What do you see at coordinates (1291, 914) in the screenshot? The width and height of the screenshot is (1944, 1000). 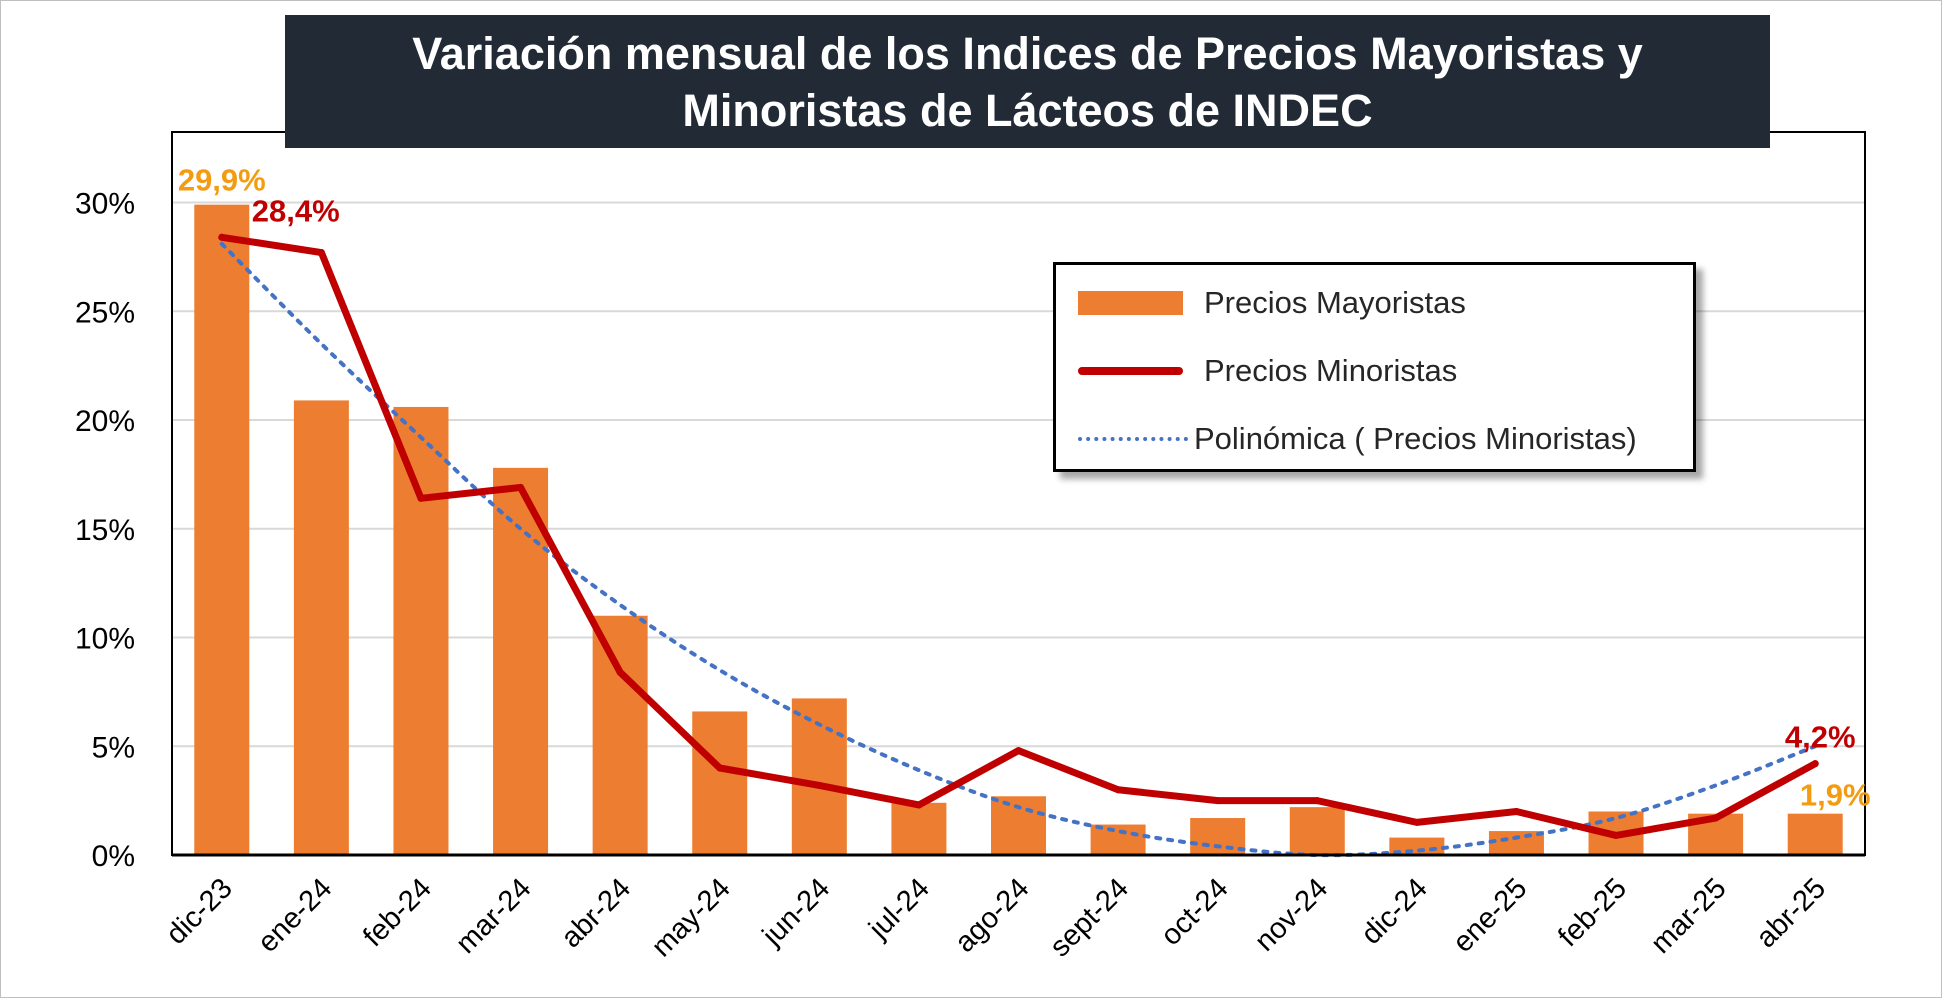 I see `x-tick-label: nov-24` at bounding box center [1291, 914].